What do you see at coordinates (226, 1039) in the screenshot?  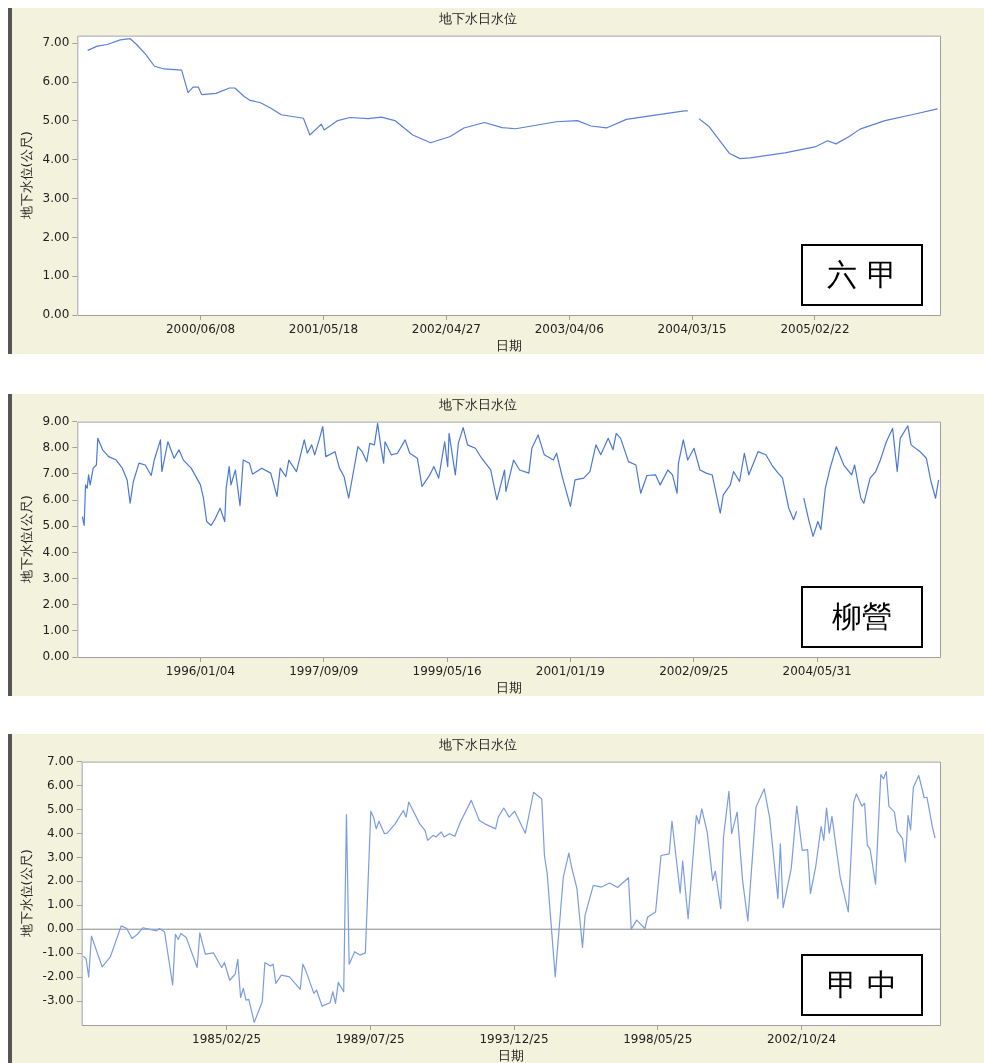 I see `x-tick-label: 1985/02/25` at bounding box center [226, 1039].